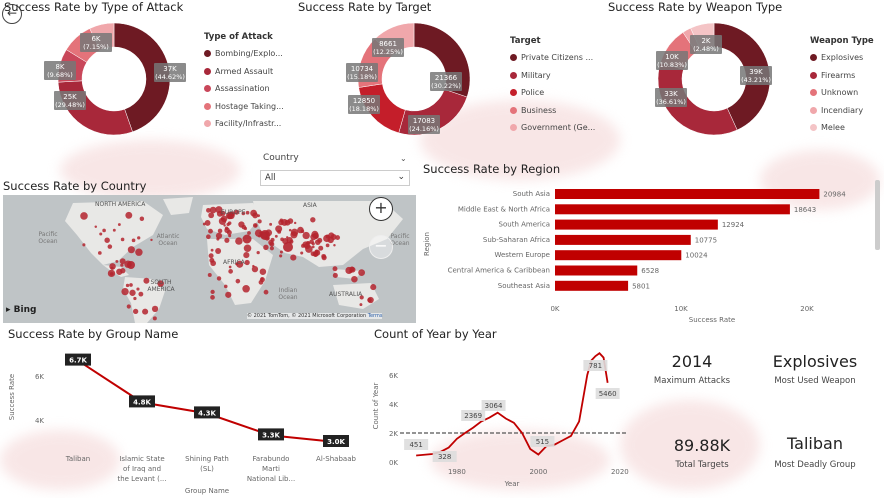 Image resolution: width=884 pixels, height=498 pixels. Describe the element at coordinates (444, 456) in the screenshot. I see `year-data-label: 328` at that location.